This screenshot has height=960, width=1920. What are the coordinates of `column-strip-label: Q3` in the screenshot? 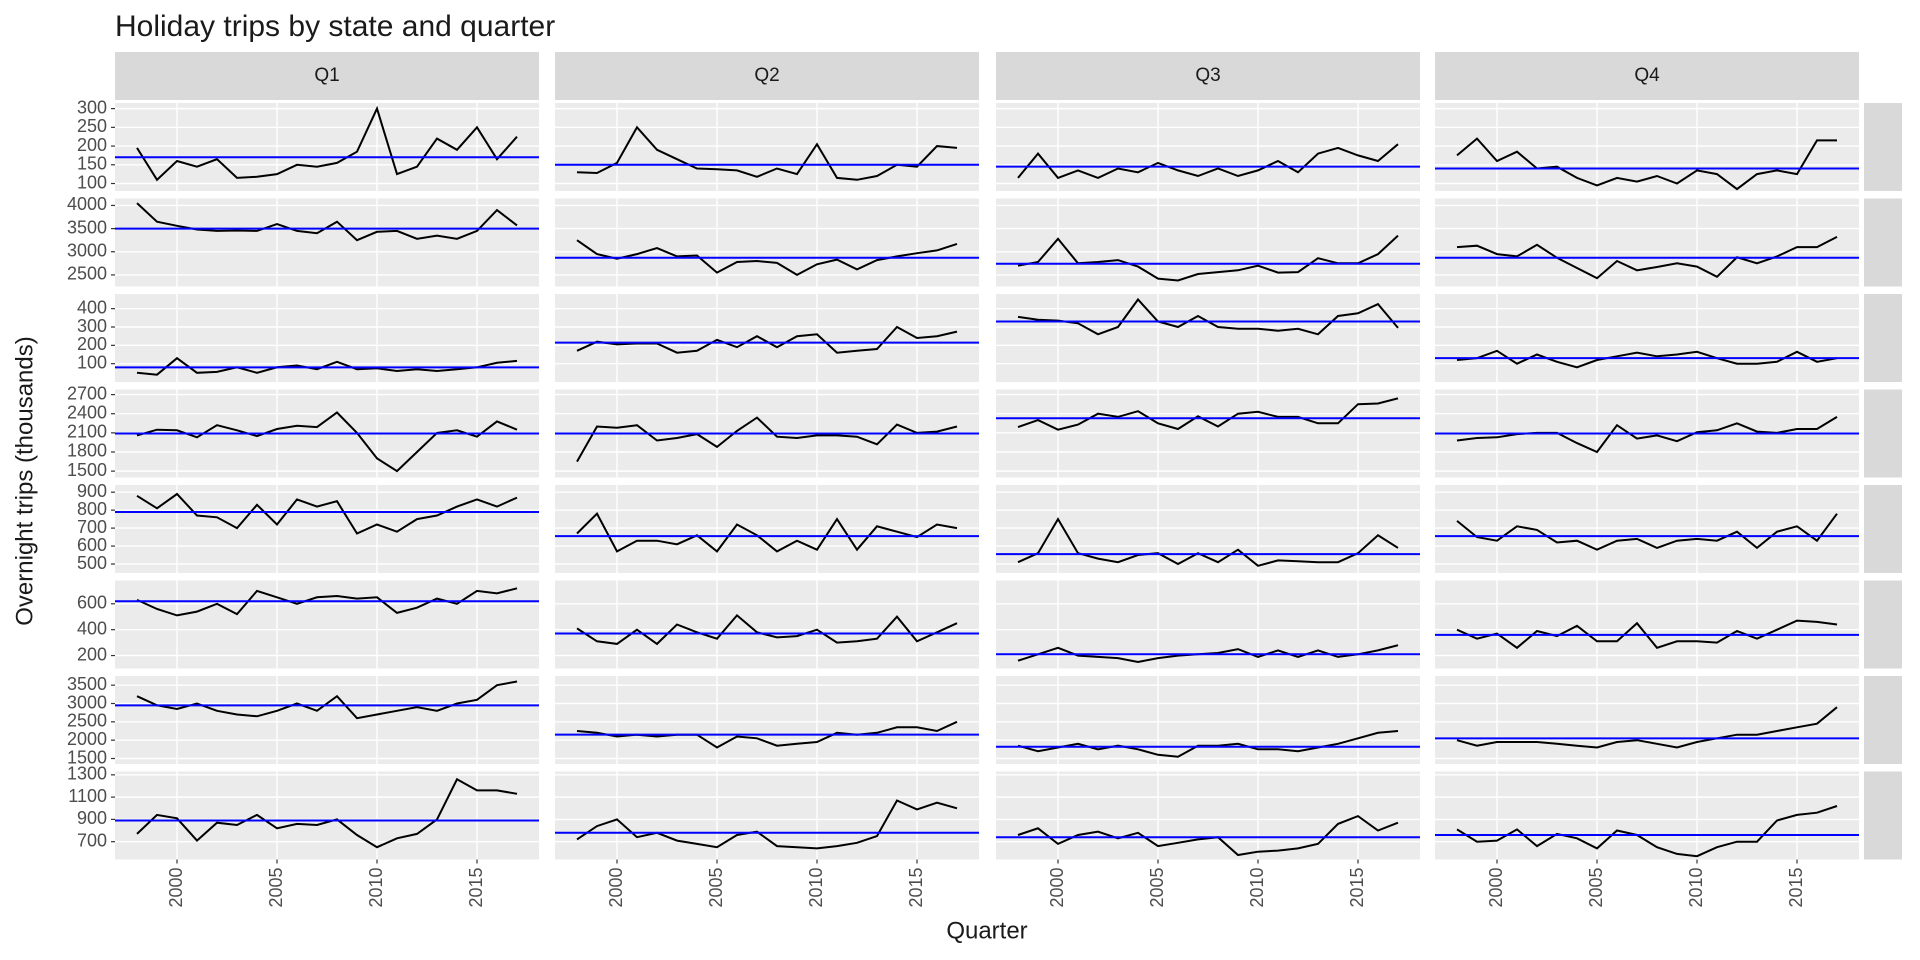 It's located at (1207, 75).